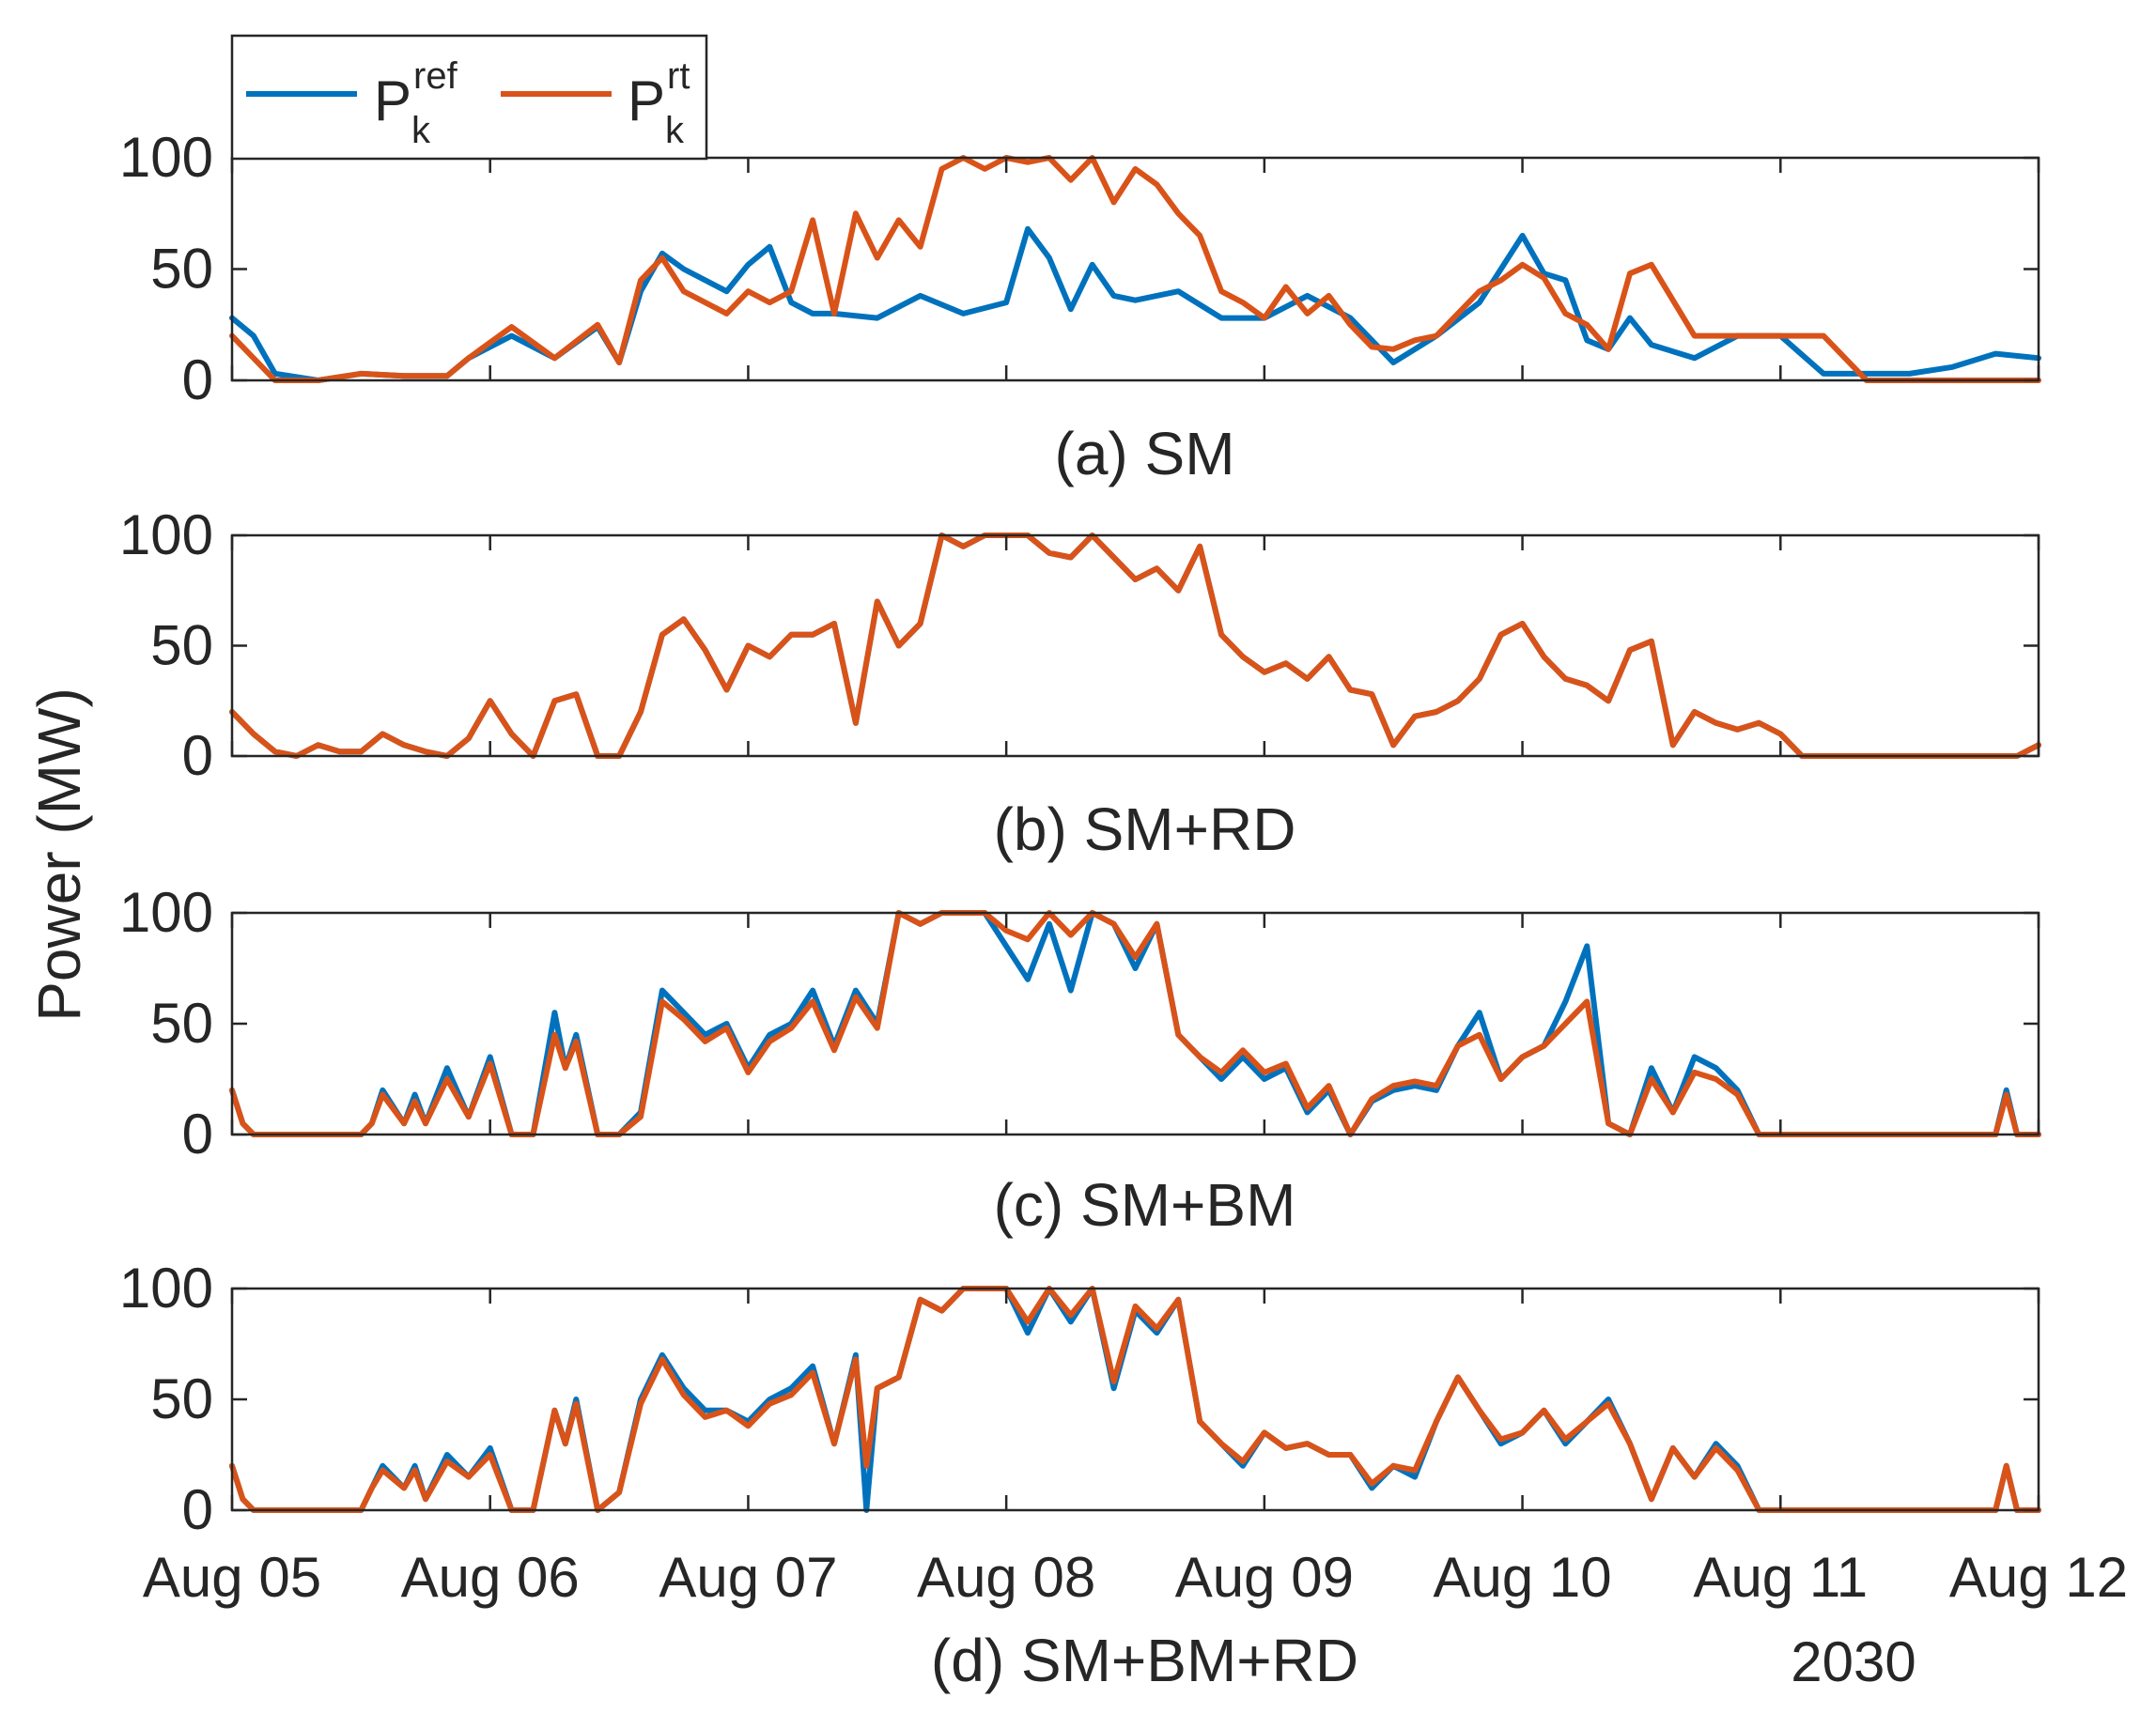  Describe the element at coordinates (2039, 1577) in the screenshot. I see `x-tick-label-aug12: Aug 12` at that location.